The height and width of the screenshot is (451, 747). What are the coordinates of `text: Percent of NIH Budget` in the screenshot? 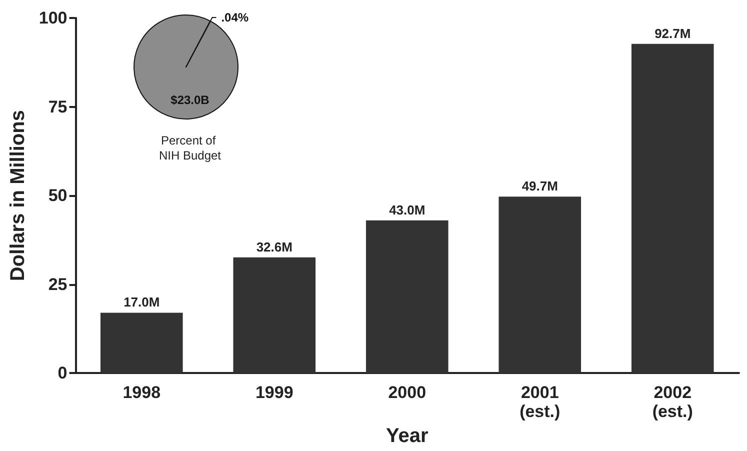 It's located at (190, 148).